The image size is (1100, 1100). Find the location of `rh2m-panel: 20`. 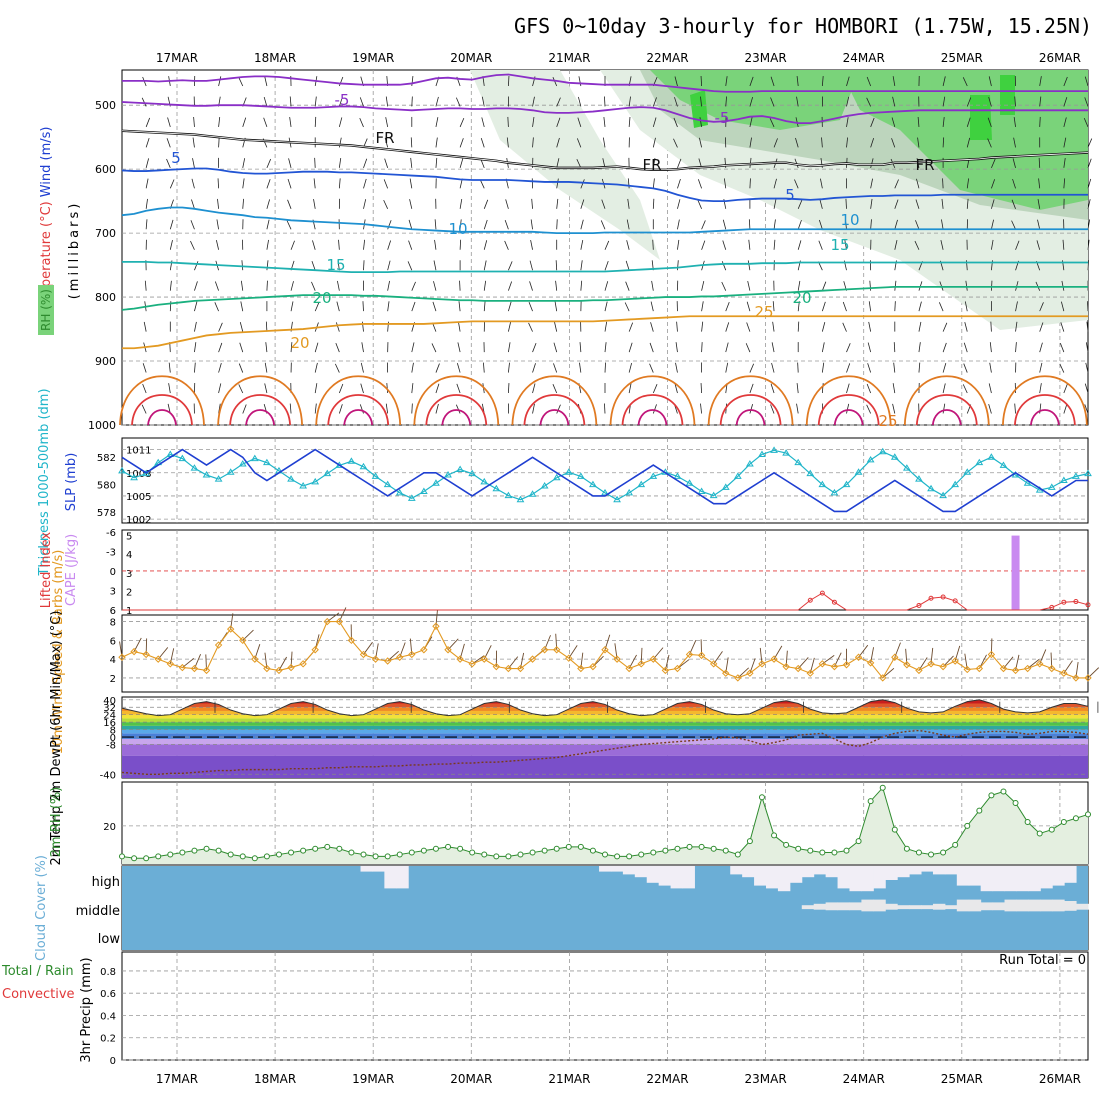

rh2m-panel: 20 is located at coordinates (597, 824).